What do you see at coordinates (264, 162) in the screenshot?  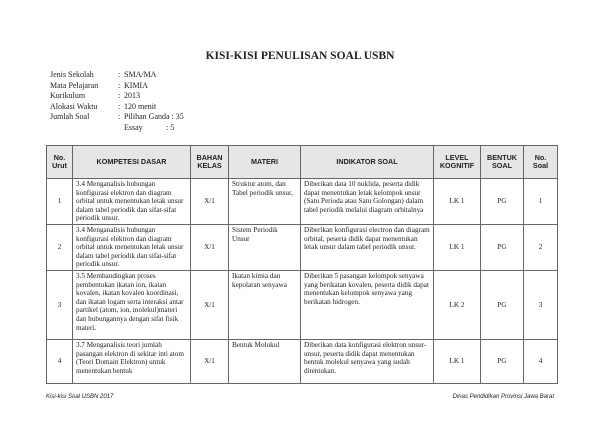 I see `column-header: MATERI` at bounding box center [264, 162].